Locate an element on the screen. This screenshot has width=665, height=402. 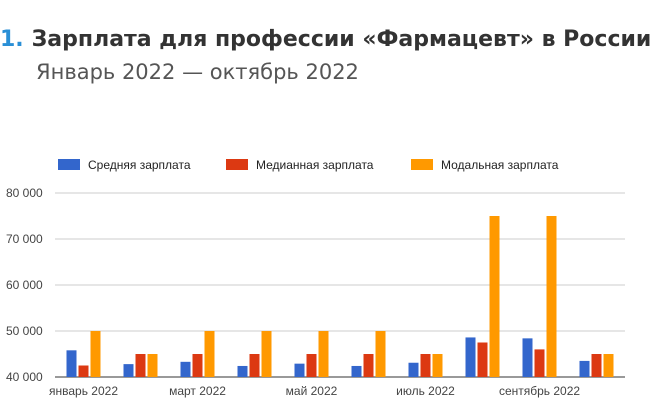
bar-средняя-зарплата-март-2022 is located at coordinates (185, 369).